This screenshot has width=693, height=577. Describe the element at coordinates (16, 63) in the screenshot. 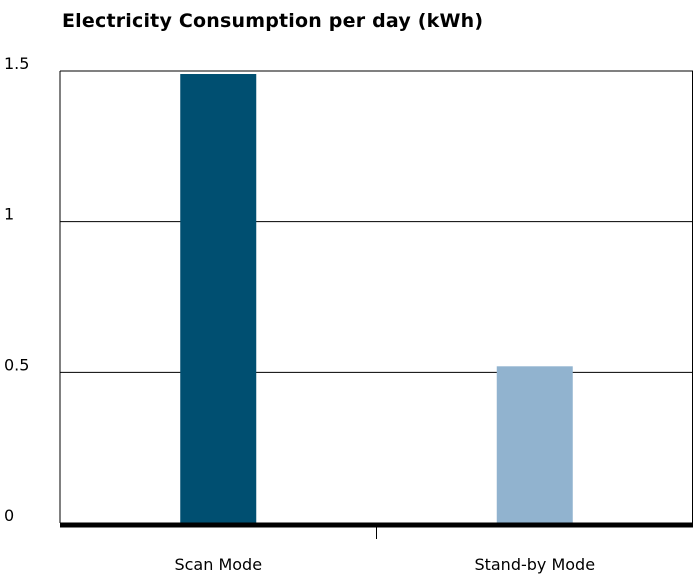

I see `y-tick-label: 1.5` at that location.